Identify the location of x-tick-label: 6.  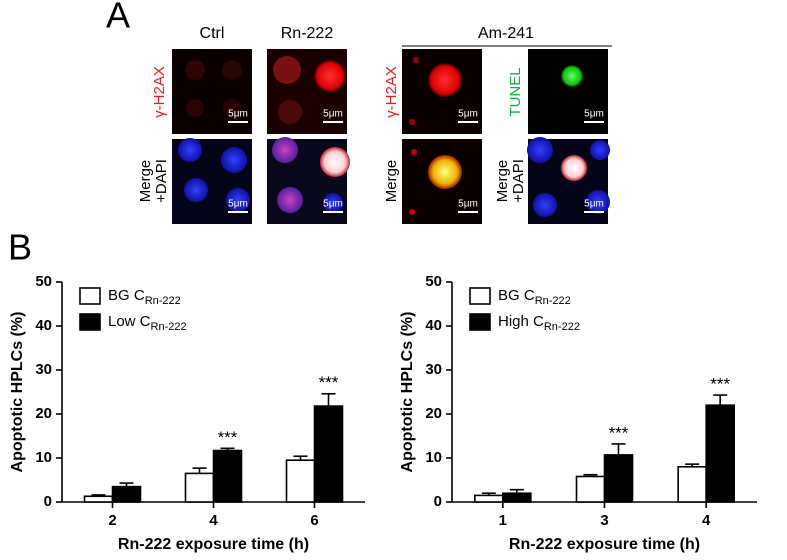
(314, 520).